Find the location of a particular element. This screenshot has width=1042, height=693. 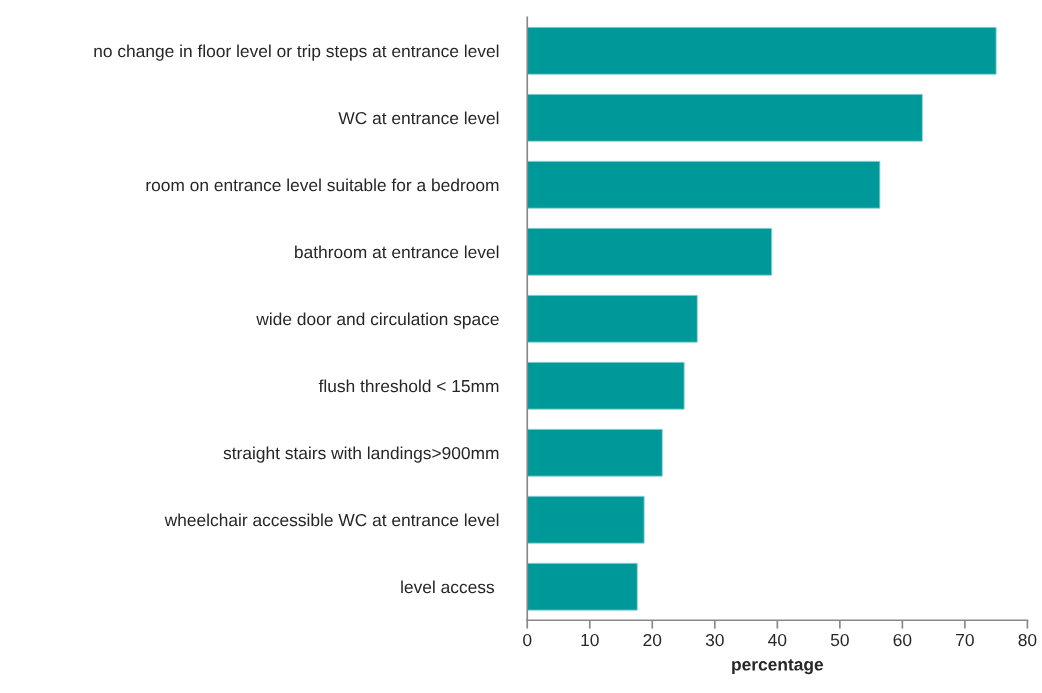

x-tick-label: 50 is located at coordinates (839, 640).